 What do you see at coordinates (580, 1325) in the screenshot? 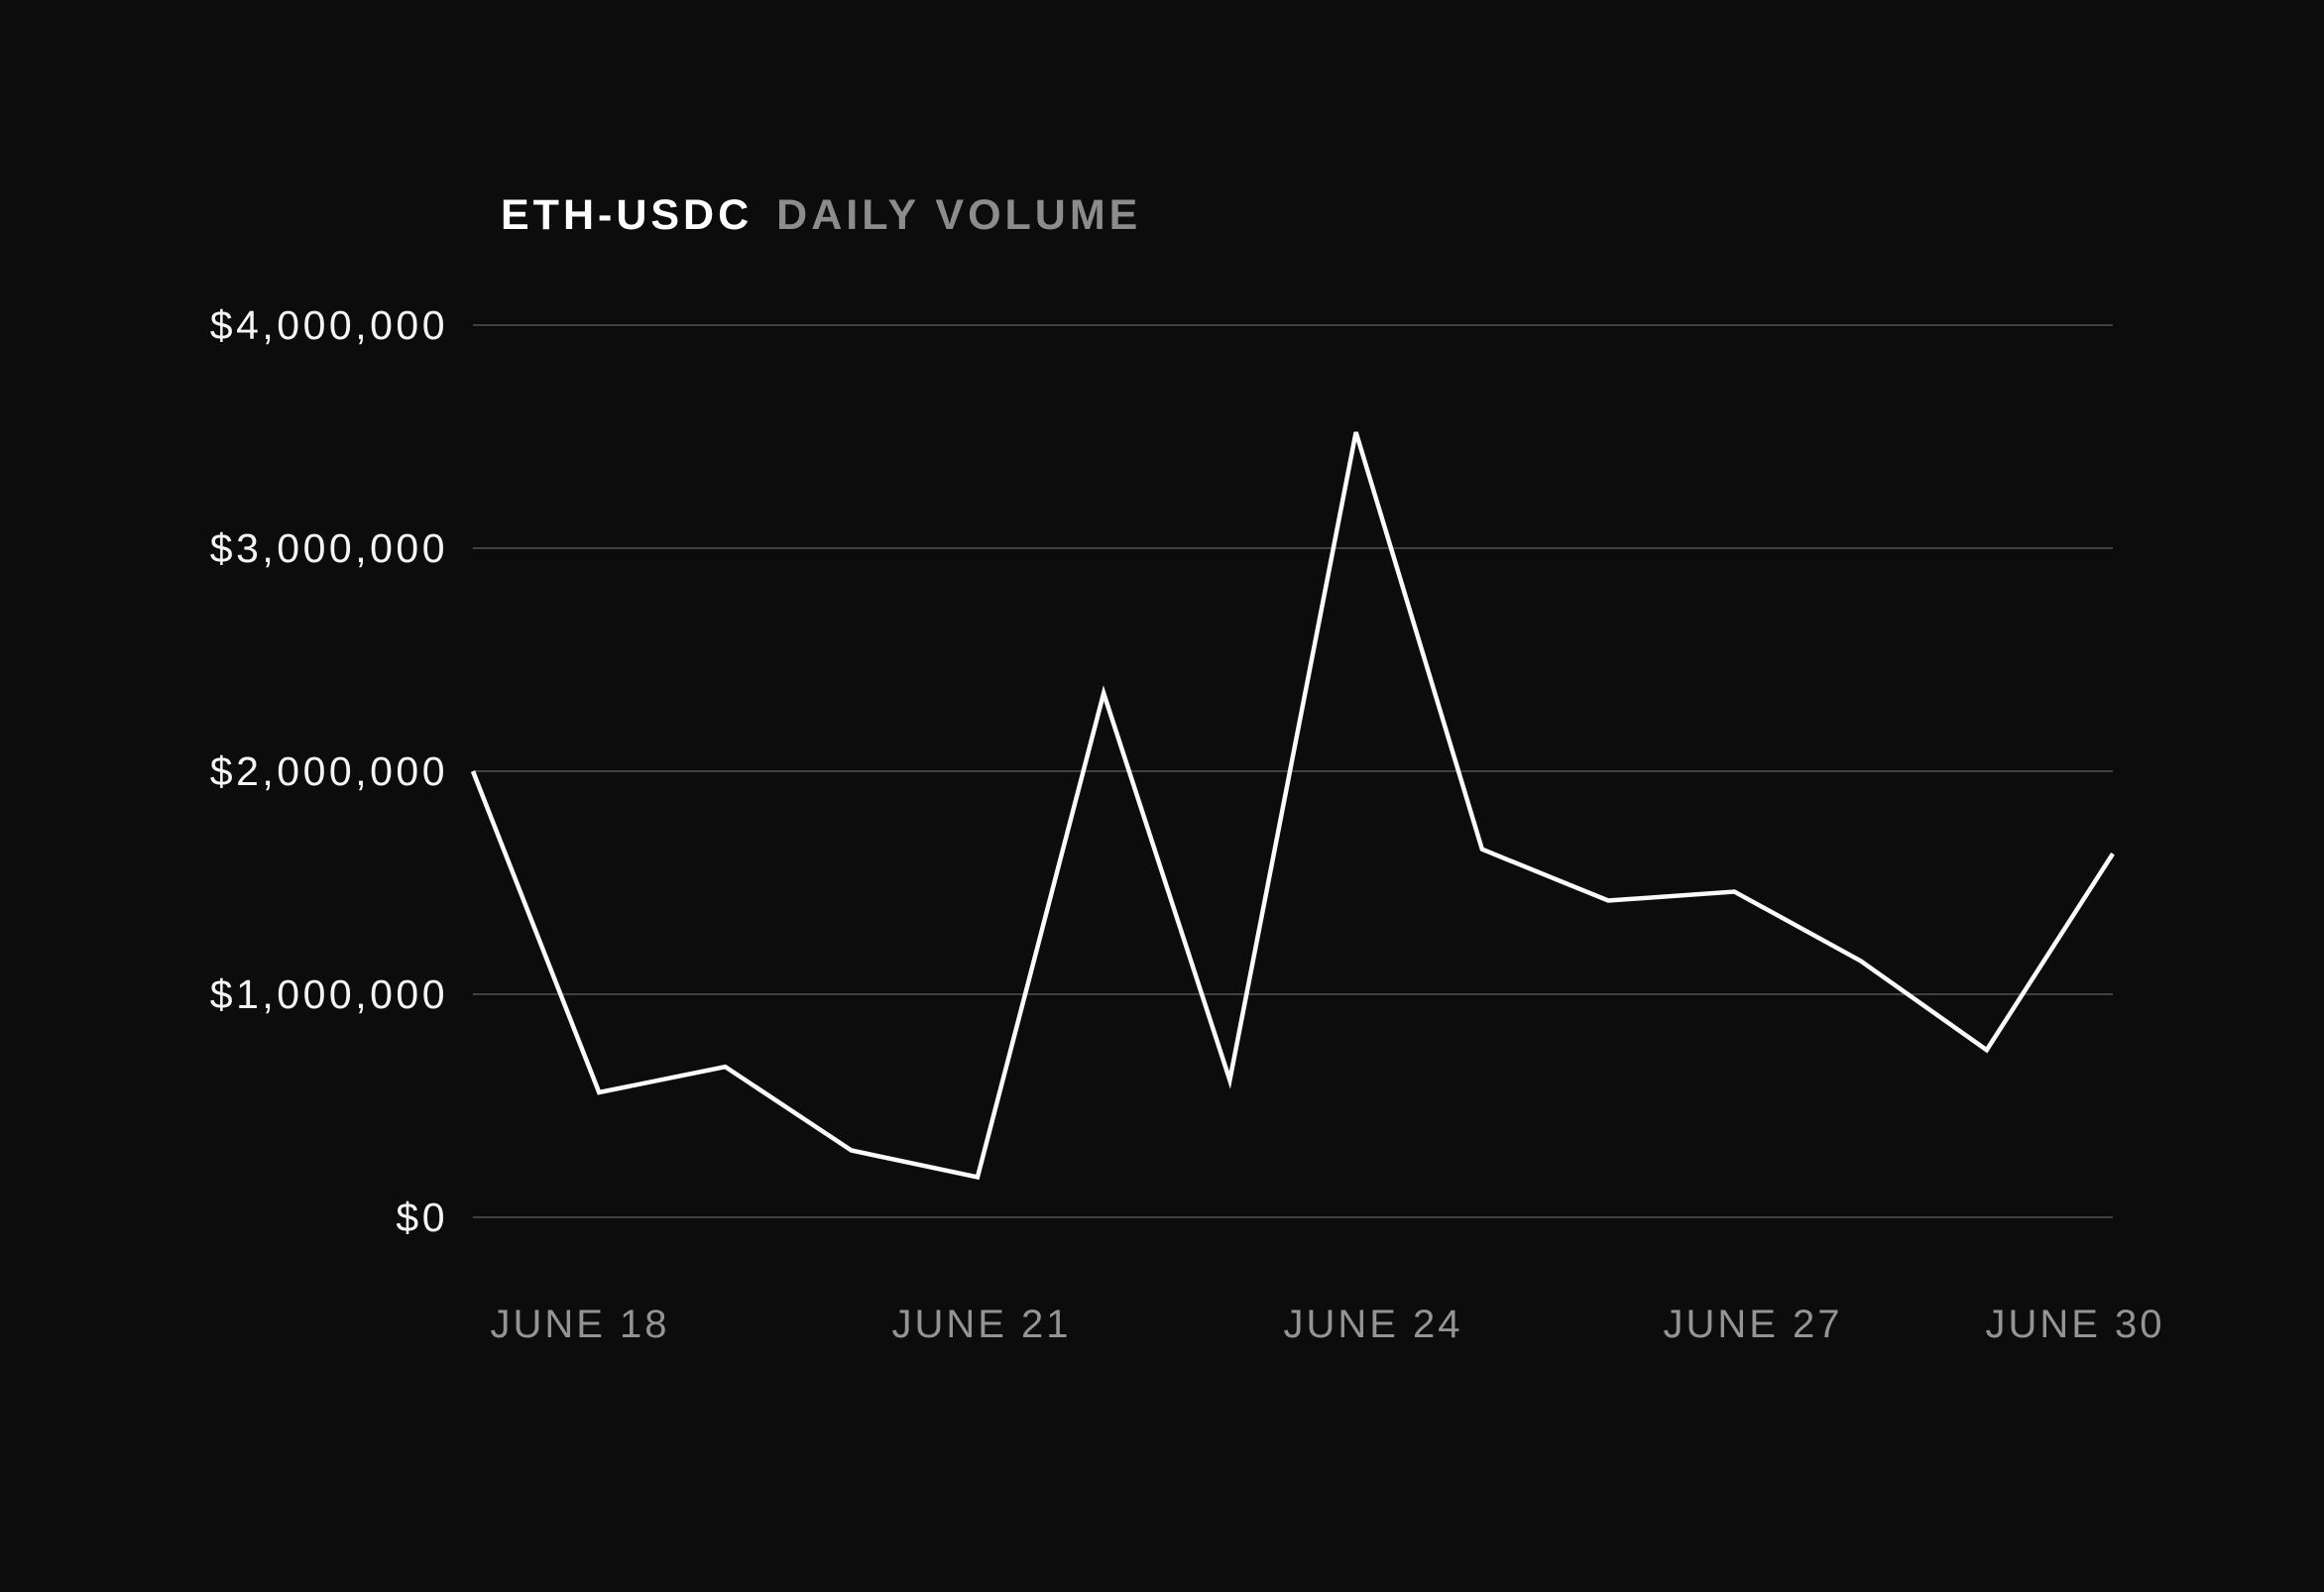
I see `x-axis-label: JUNE 18` at bounding box center [580, 1325].